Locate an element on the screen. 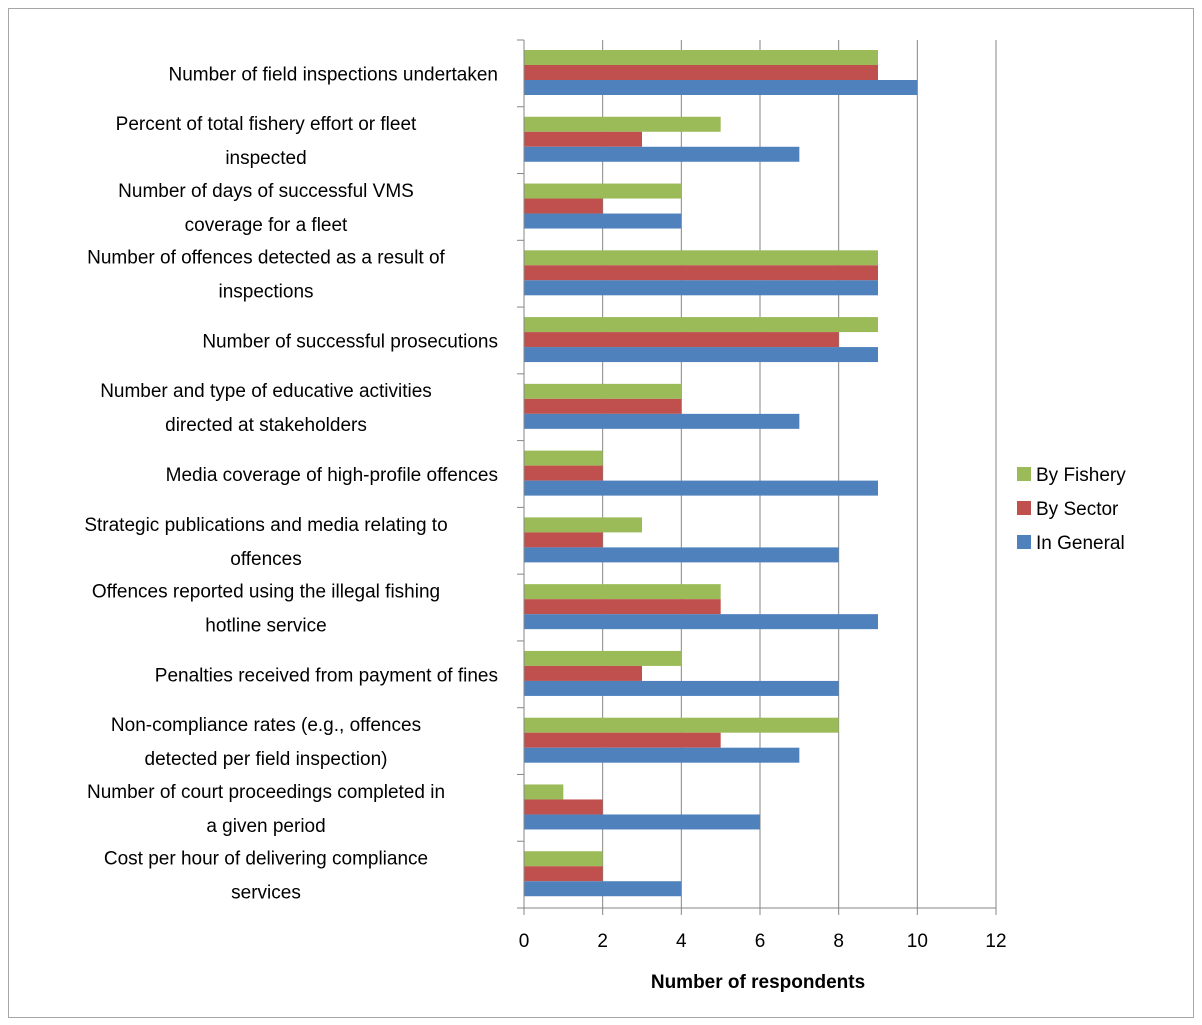 The height and width of the screenshot is (1025, 1202). category-label-line: offences is located at coordinates (265, 559).